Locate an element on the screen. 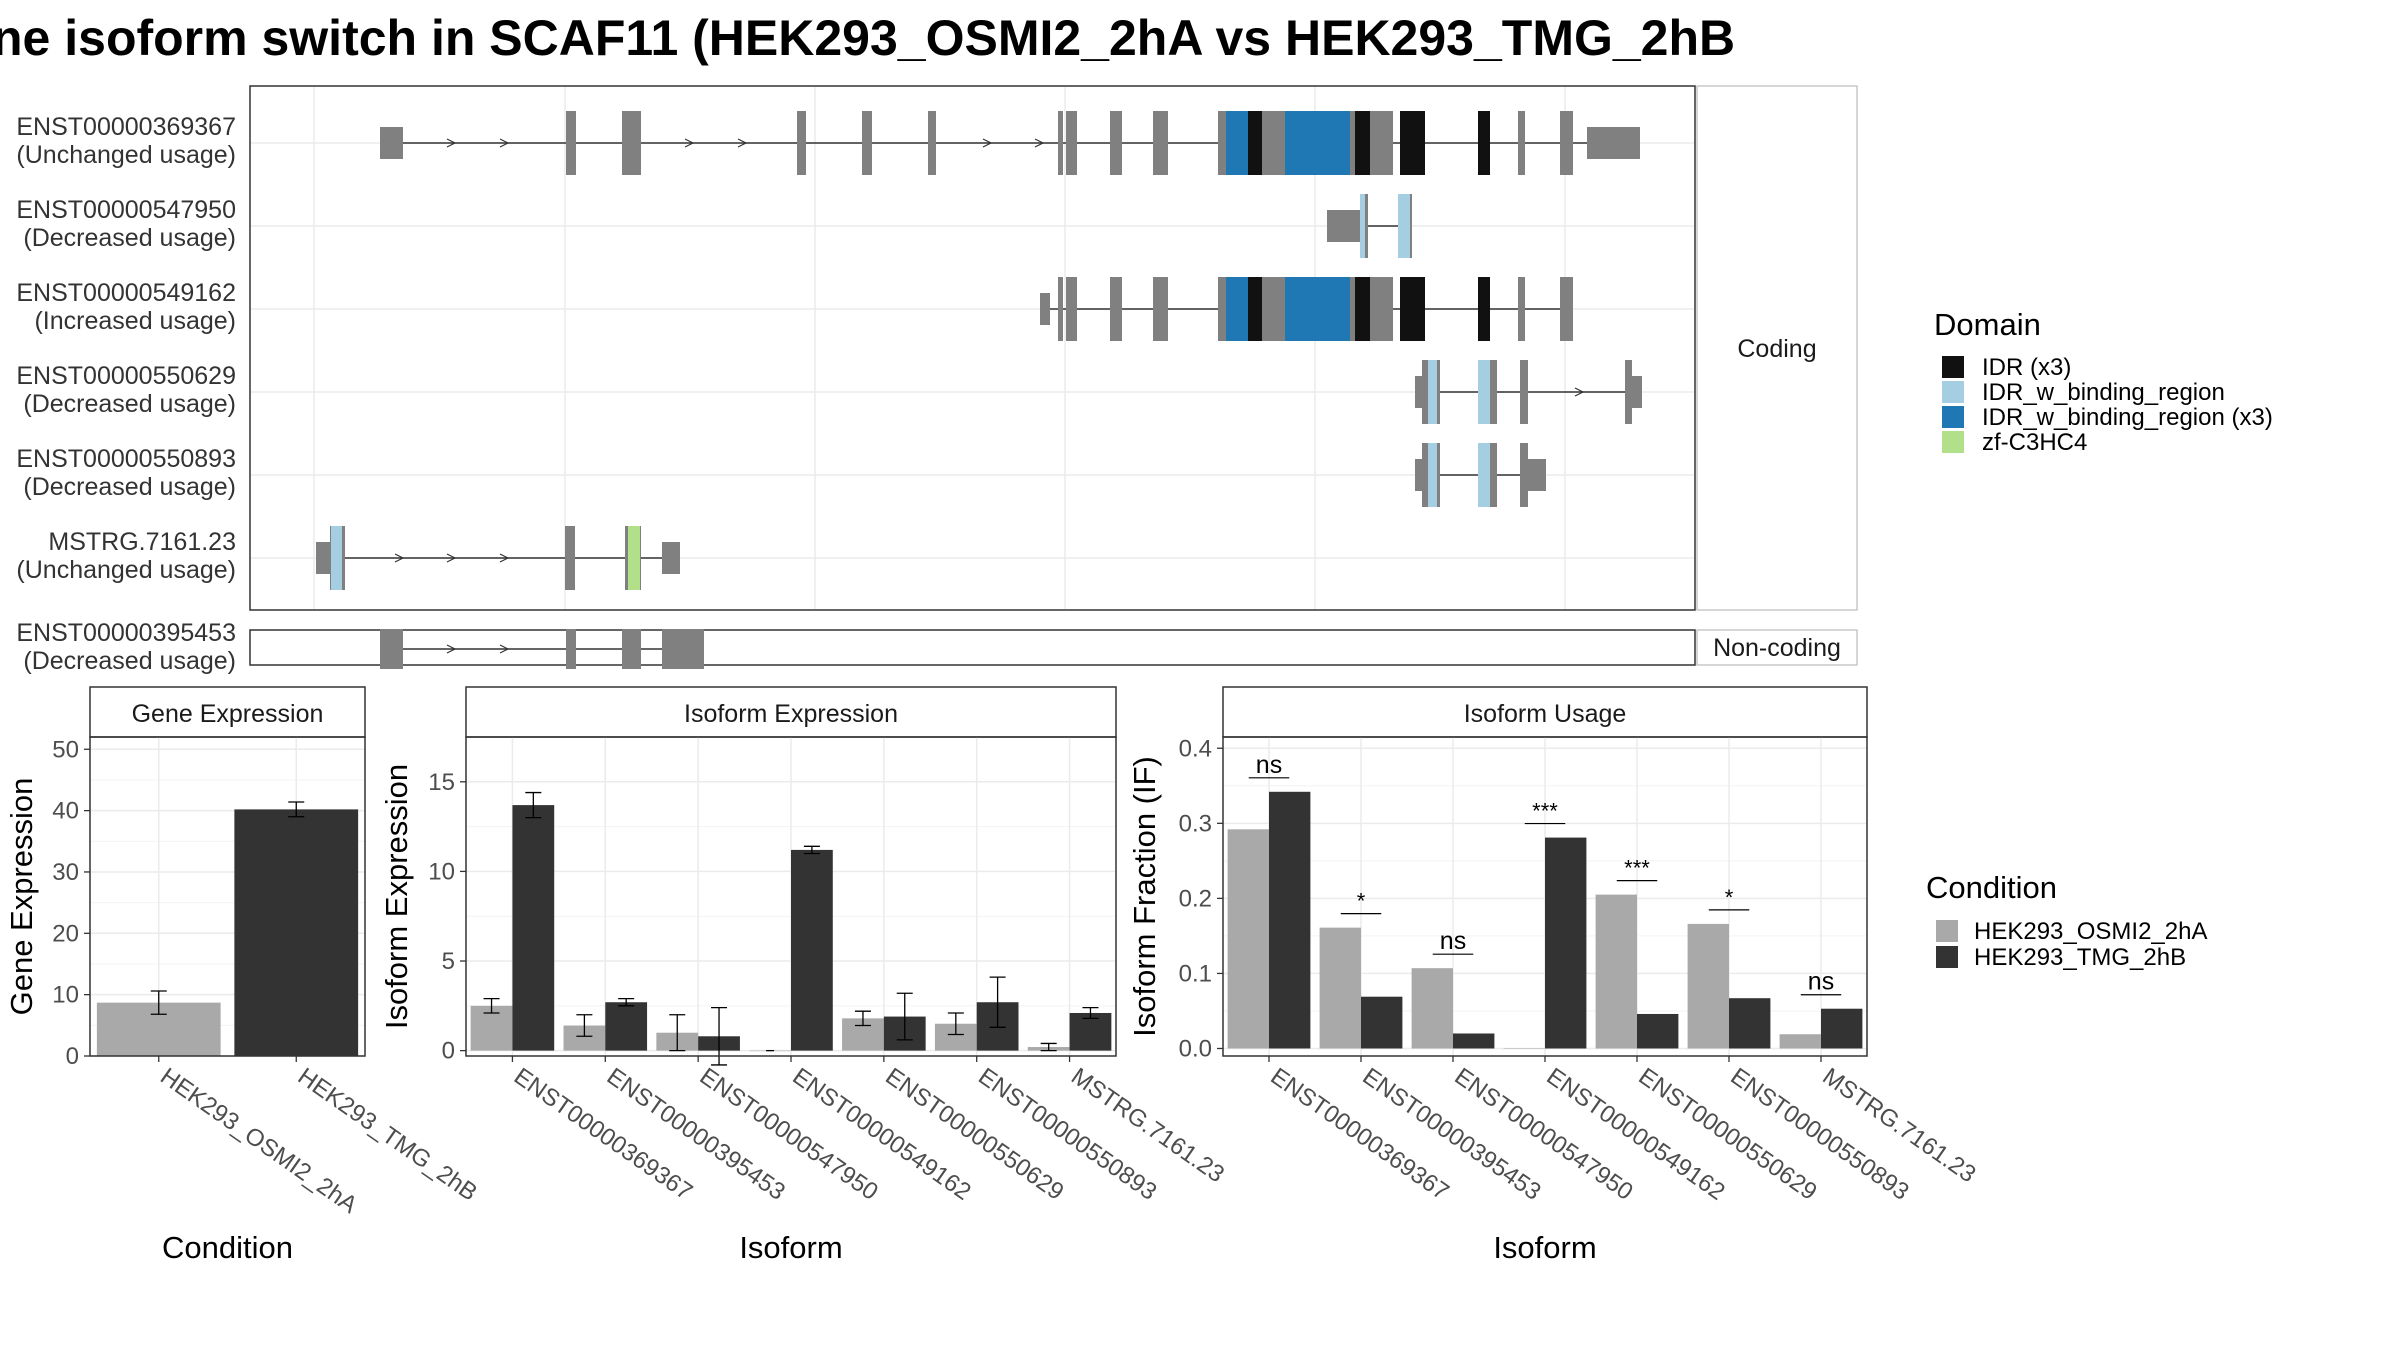 Image resolution: width=2400 pixels, height=1350 pixels. chart-title: Isoform Expression is located at coordinates (791, 714).